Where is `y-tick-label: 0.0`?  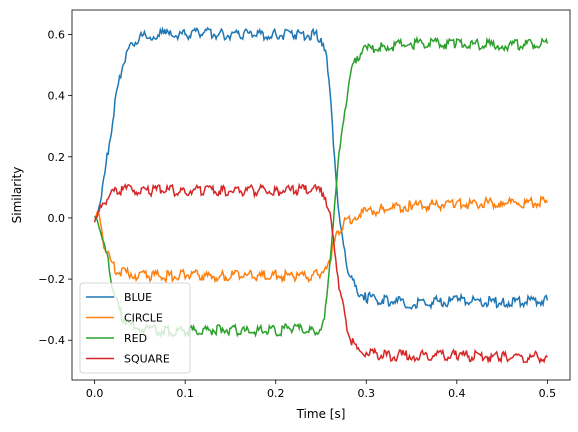 y-tick-label: 0.0 is located at coordinates (57, 218).